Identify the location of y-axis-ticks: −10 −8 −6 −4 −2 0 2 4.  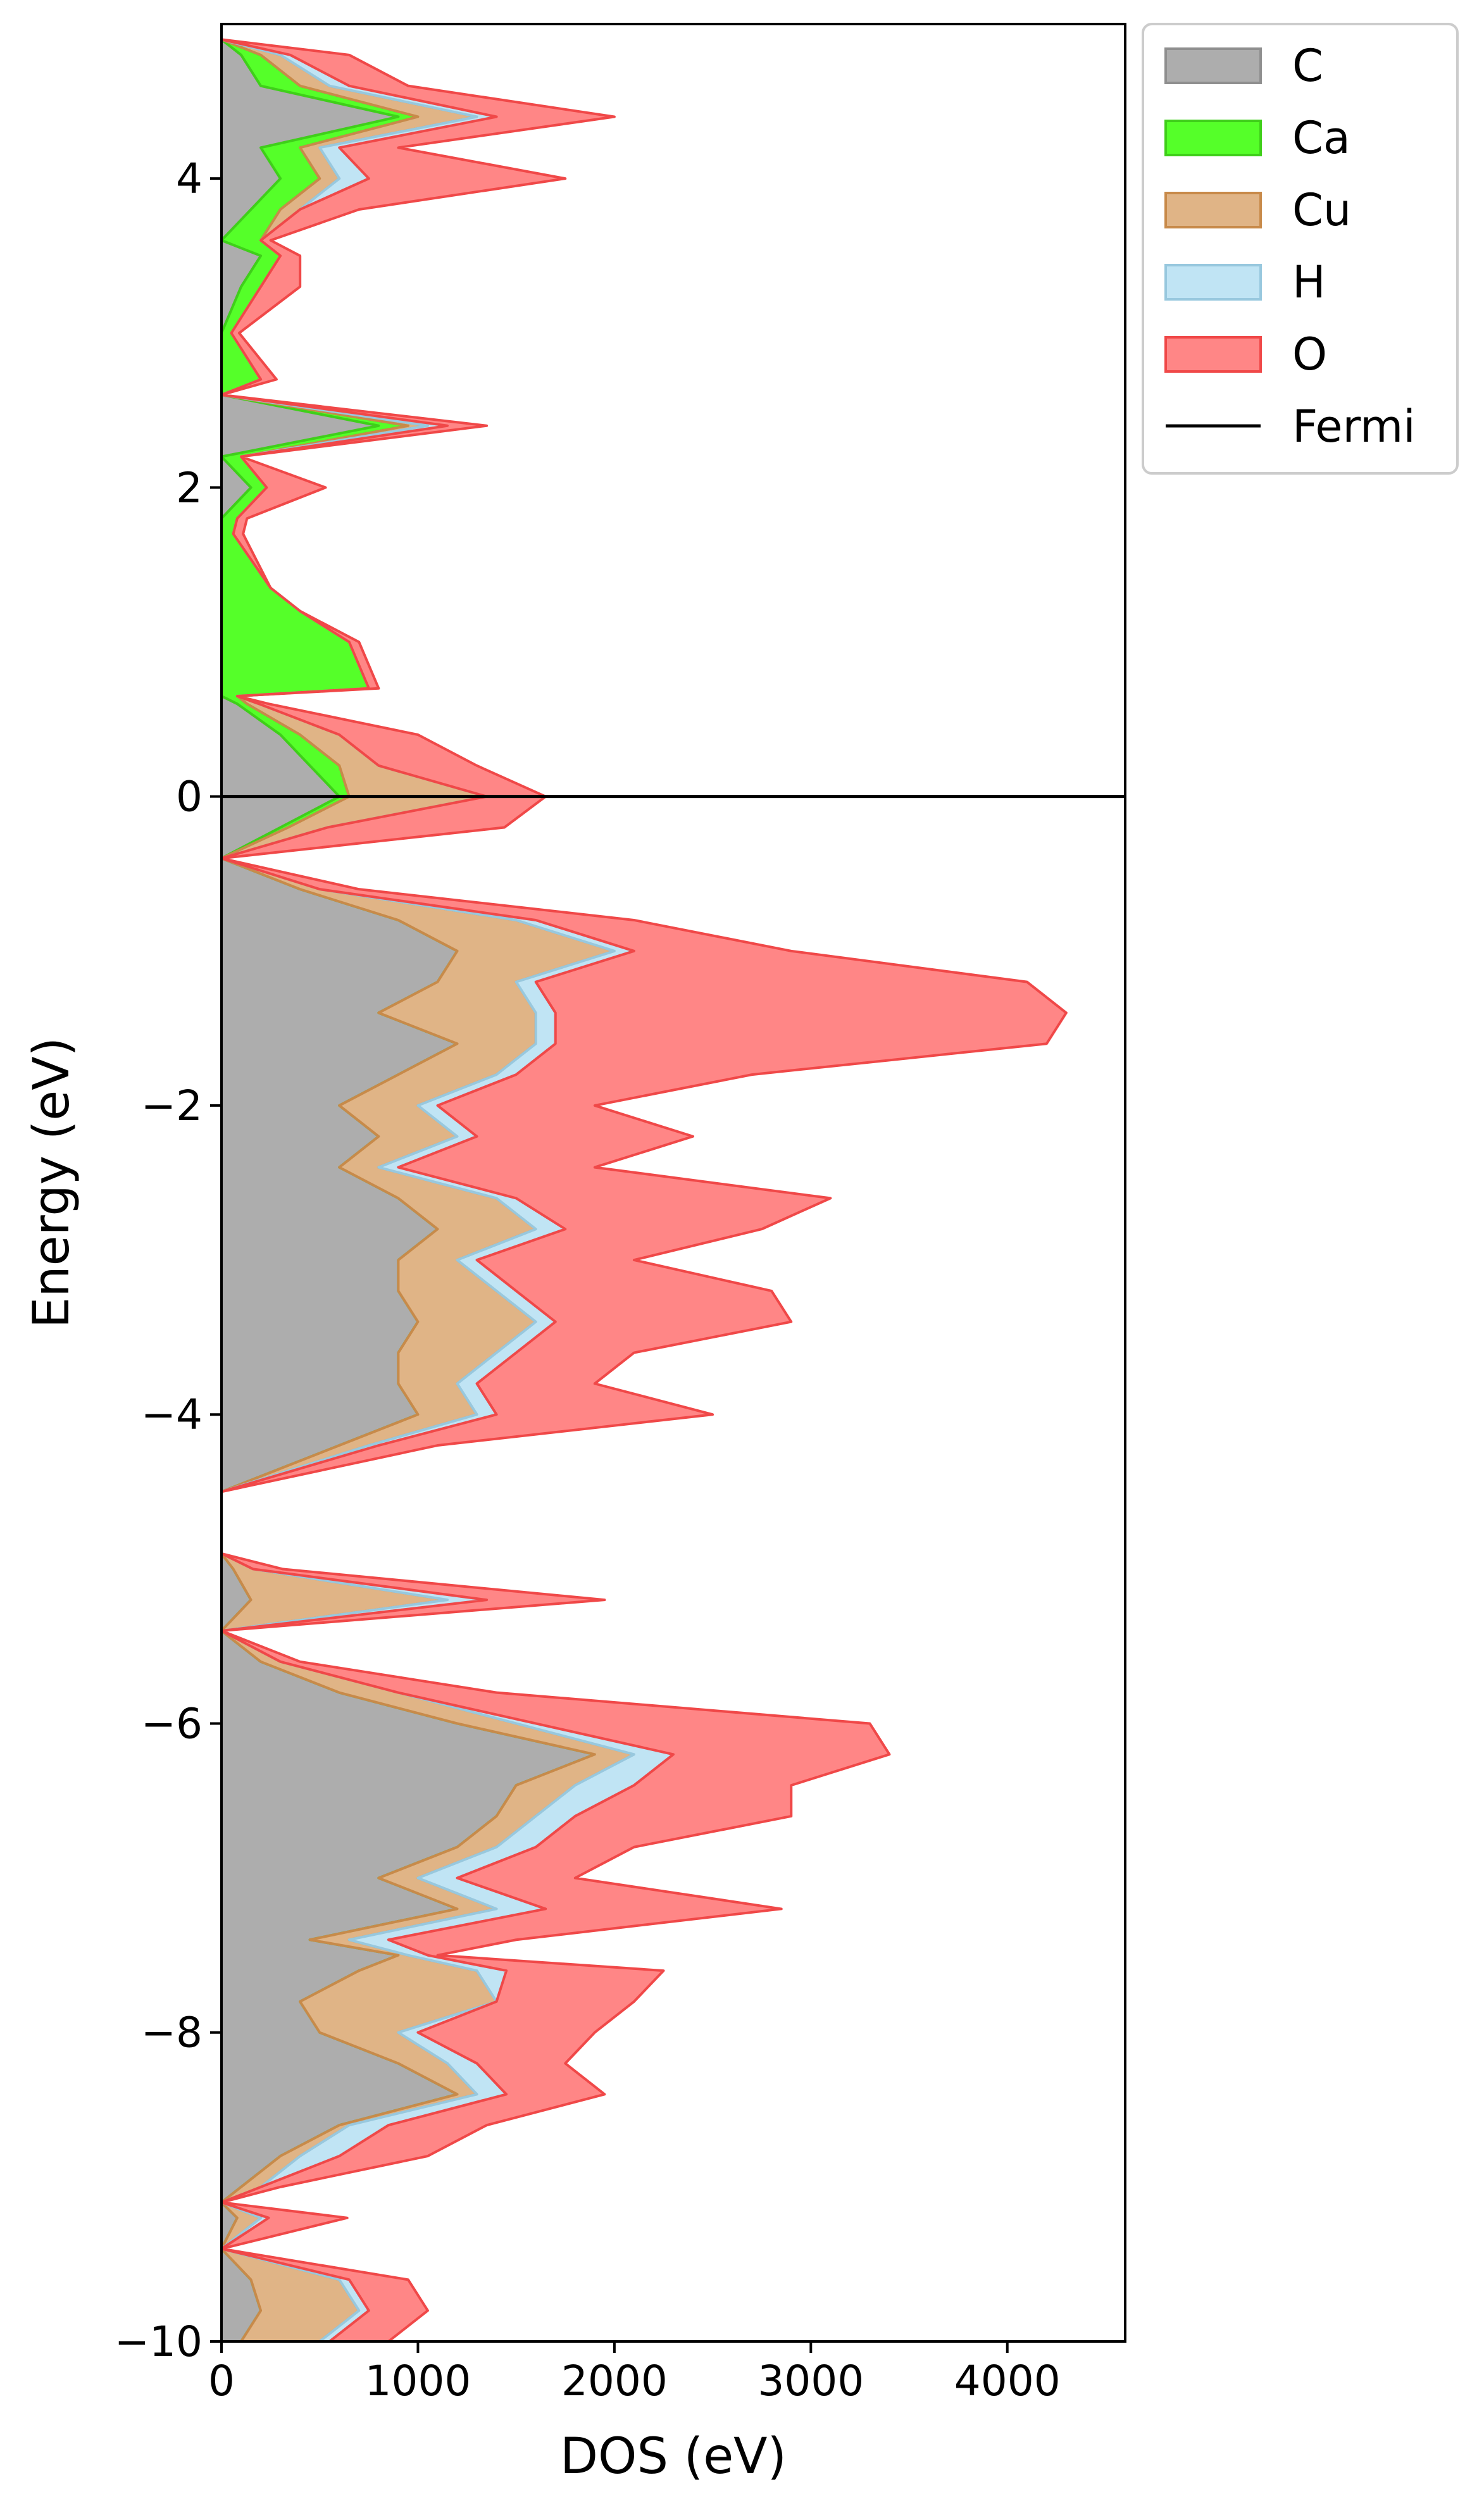
(168, 1260).